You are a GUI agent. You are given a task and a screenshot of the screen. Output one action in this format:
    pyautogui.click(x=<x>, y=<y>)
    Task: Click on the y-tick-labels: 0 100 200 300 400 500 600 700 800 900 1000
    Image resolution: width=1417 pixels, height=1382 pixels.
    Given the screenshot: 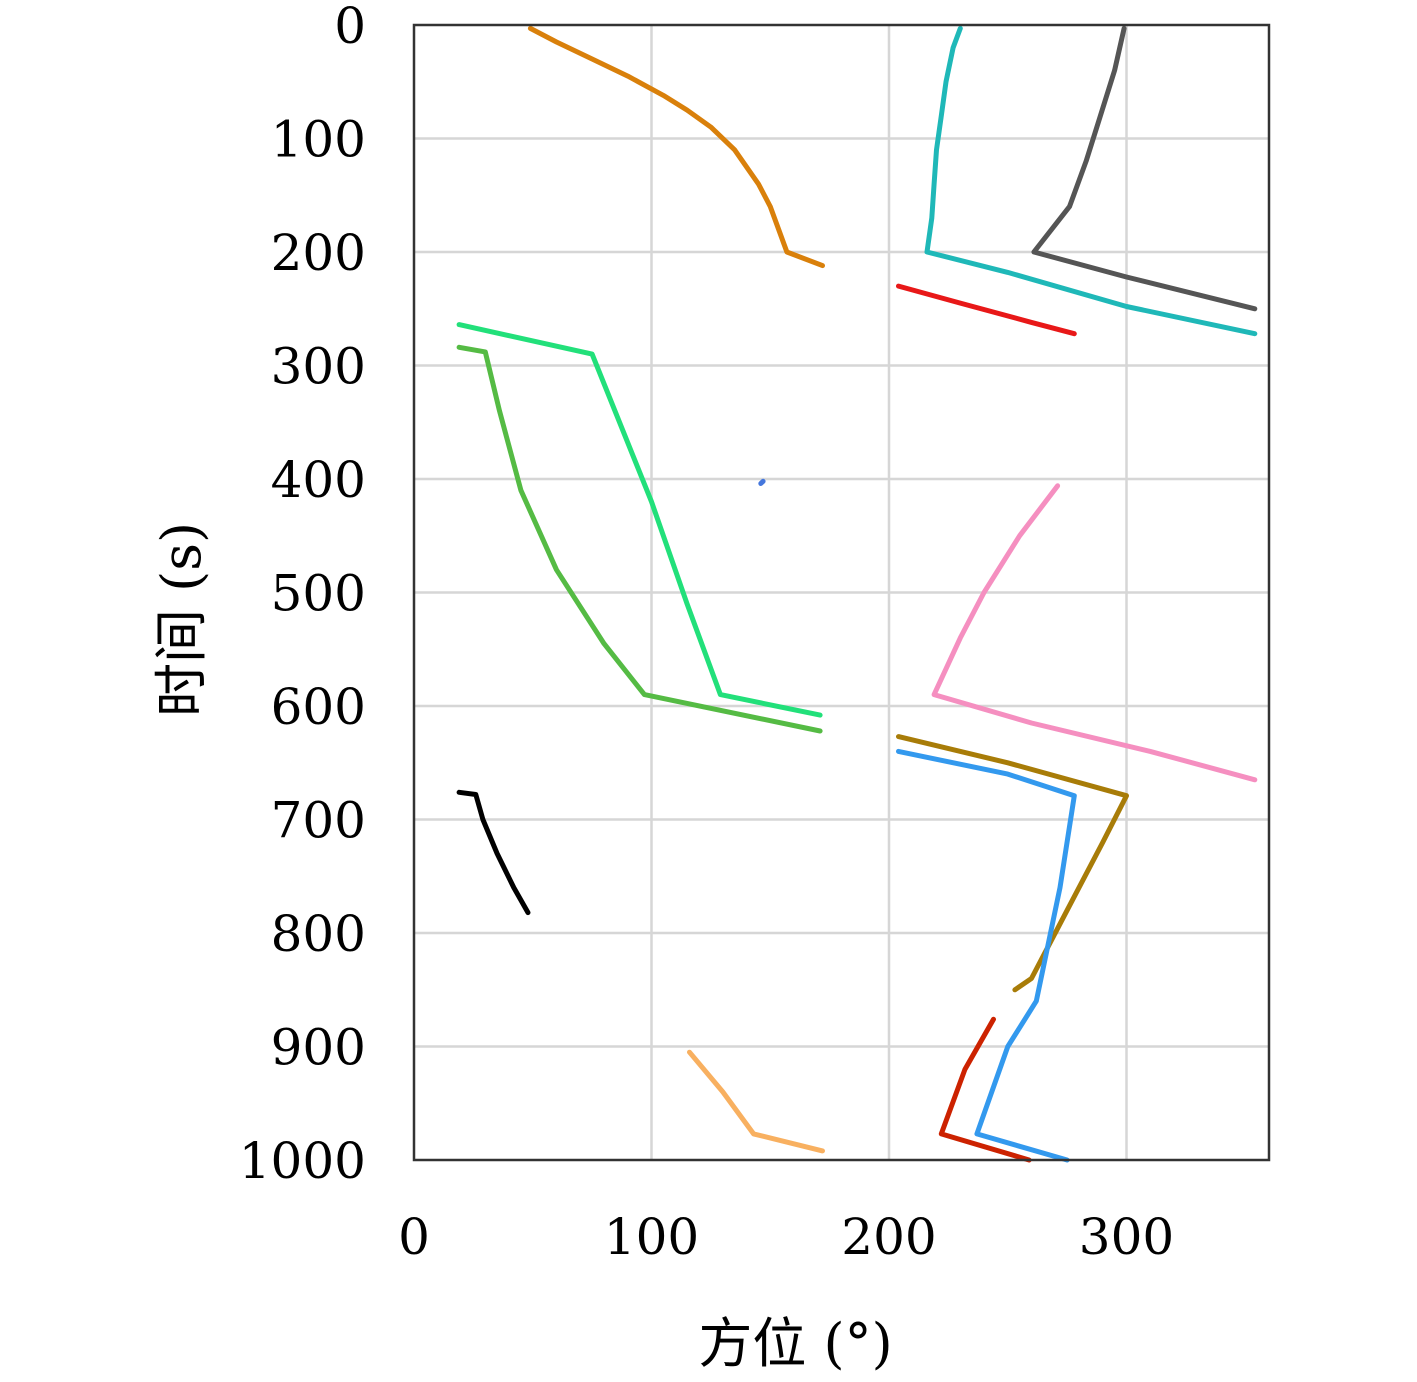 What is the action you would take?
    pyautogui.click(x=302, y=595)
    